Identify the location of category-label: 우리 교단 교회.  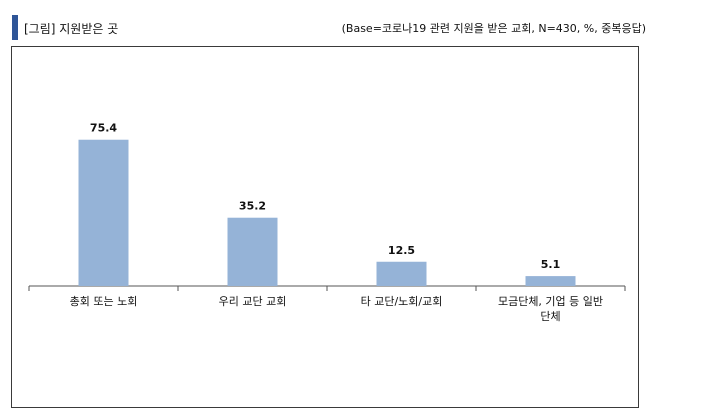
(253, 301).